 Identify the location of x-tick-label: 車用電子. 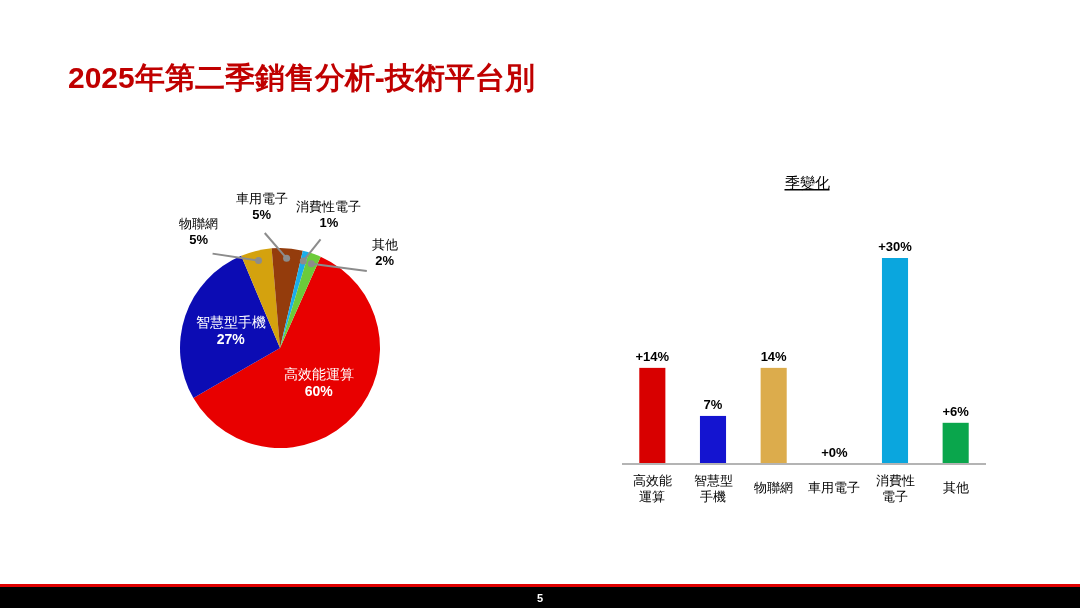
(834, 487).